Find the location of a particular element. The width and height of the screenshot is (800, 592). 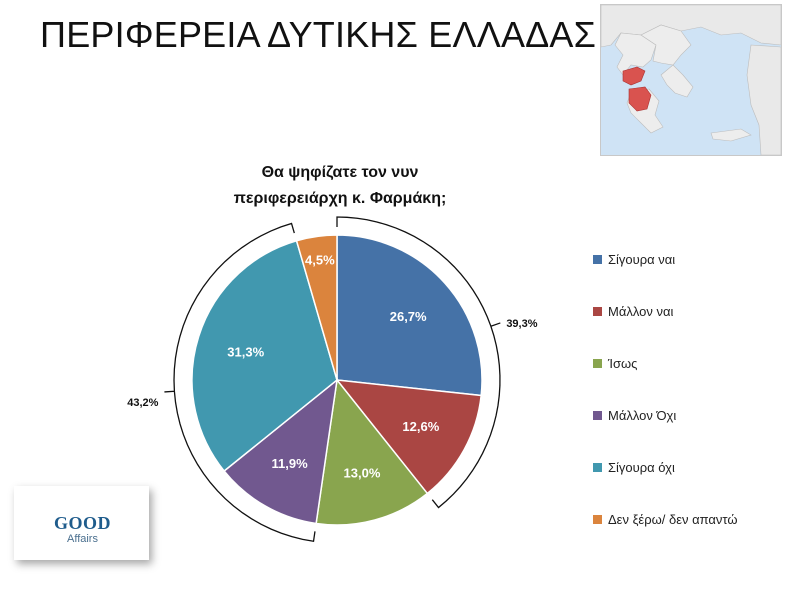

pie-slice-label-0: 26,7% is located at coordinates (408, 316).